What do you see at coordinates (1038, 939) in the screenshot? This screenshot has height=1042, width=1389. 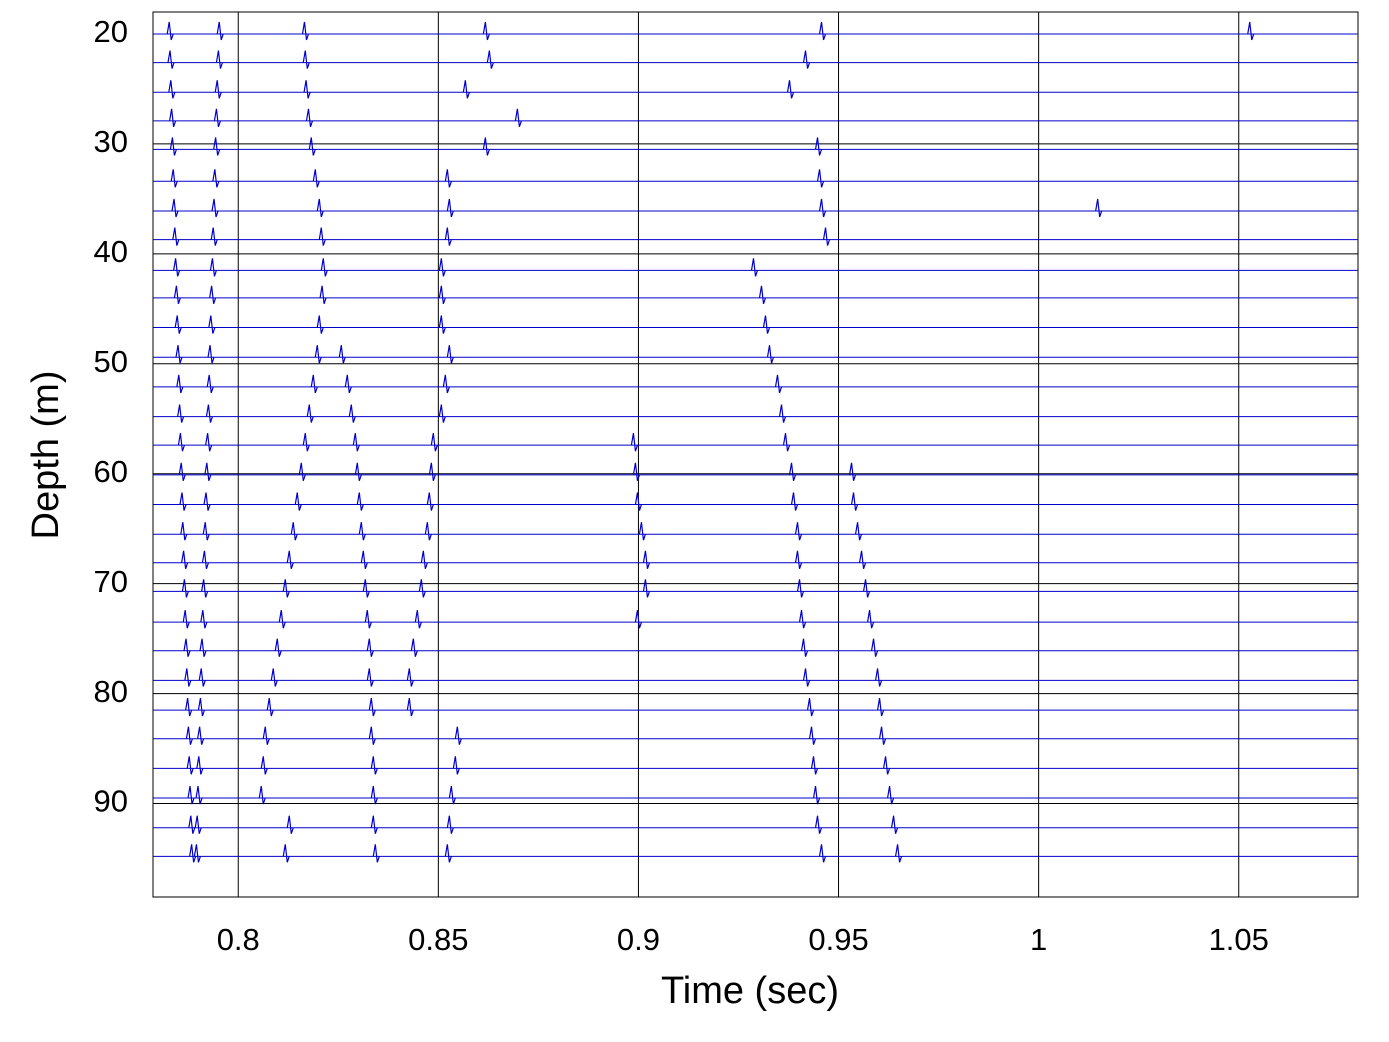 I see `x-tick-label: 1` at bounding box center [1038, 939].